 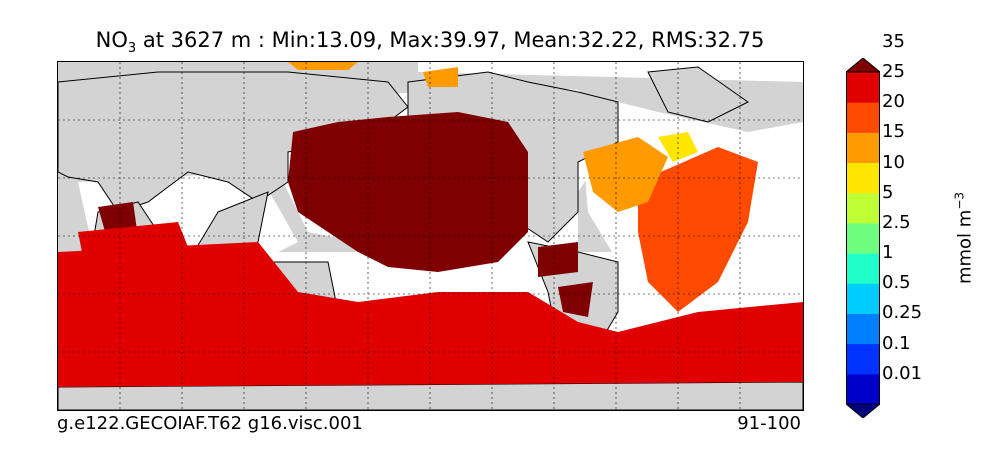 What do you see at coordinates (132, 49) in the screenshot?
I see `title-variable-subscript: 3` at bounding box center [132, 49].